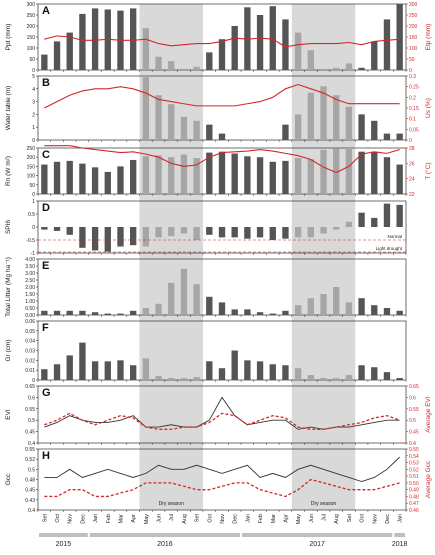 This screenshot has width=435, height=555. Describe the element at coordinates (30, 371) in the screenshot. I see `y-tick-label: 0.01` at that location.